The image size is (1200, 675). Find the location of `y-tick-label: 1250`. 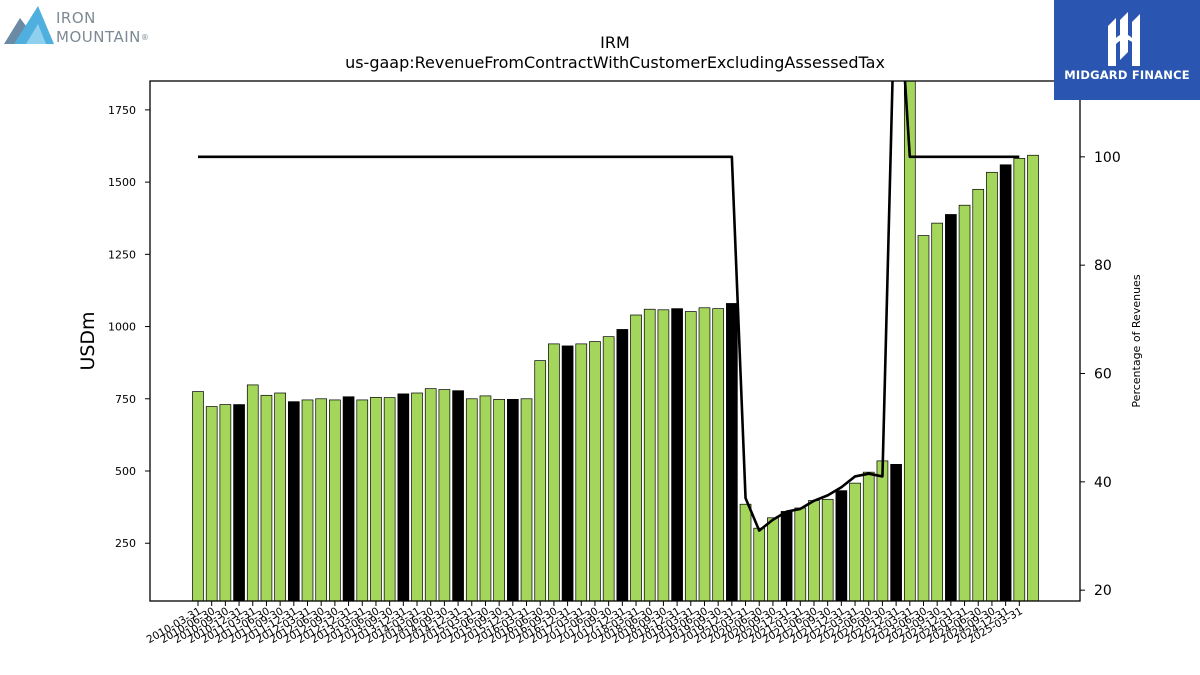

y-tick-label: 1250 is located at coordinates (122, 254).